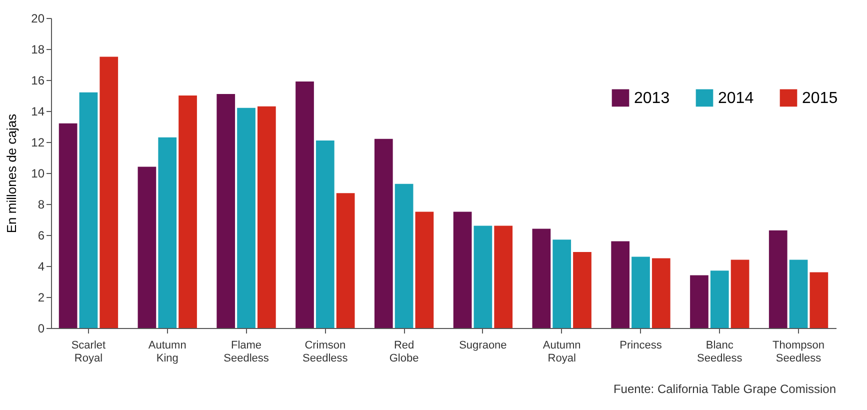  I want to click on x-tick-label: Autumn Royal, so click(561, 352).